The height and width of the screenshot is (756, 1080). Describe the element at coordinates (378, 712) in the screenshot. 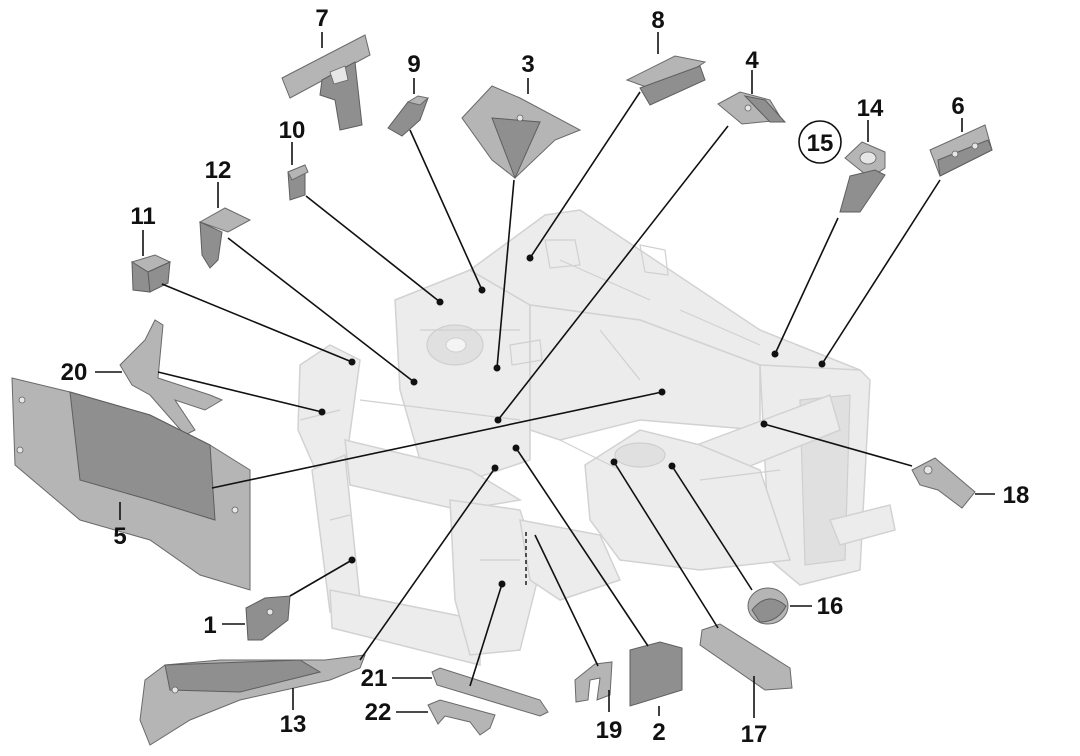

I see `part-label-22: 22` at that location.